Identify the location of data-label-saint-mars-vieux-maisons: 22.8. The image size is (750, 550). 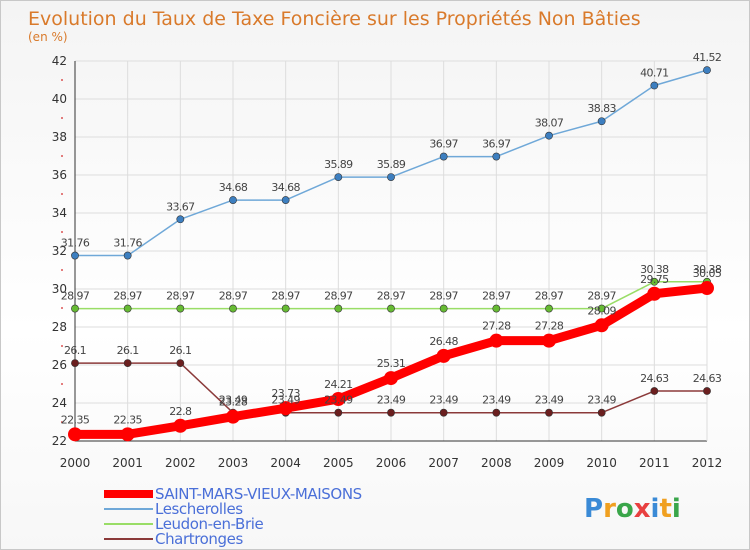
(180, 411).